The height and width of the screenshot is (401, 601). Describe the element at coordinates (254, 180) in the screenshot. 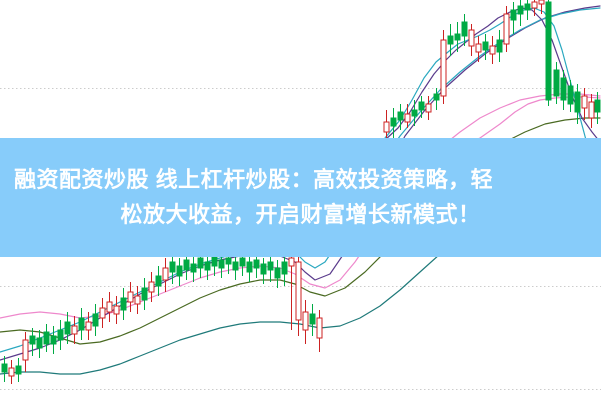

I see `banner-headline-line-1: 融资配资炒股 线上杠杆炒股：高效投资策略，轻` at that location.